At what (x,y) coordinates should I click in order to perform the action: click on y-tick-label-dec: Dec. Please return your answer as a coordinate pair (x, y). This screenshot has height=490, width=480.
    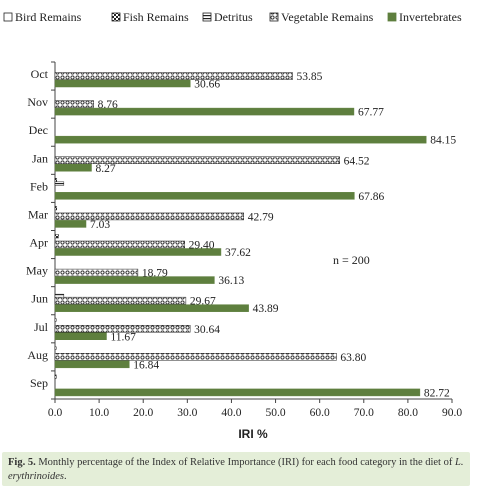
    Looking at the image, I should click on (38, 130).